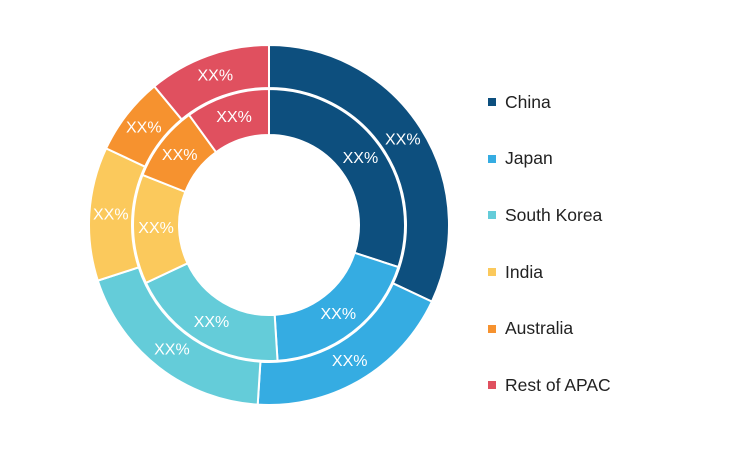 The height and width of the screenshot is (450, 750). What do you see at coordinates (529, 158) in the screenshot?
I see `legend-label: Japan` at bounding box center [529, 158].